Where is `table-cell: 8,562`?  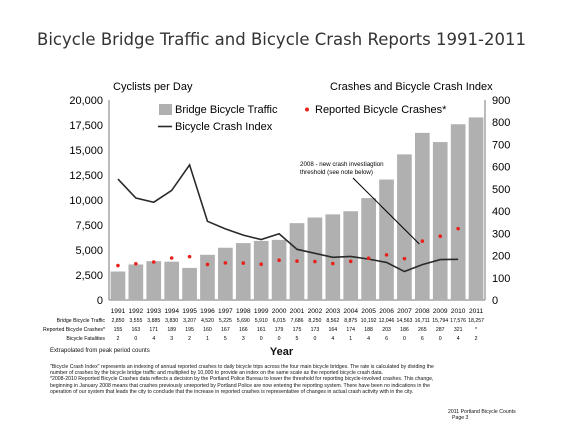 table-cell: 8,562 is located at coordinates (332, 321).